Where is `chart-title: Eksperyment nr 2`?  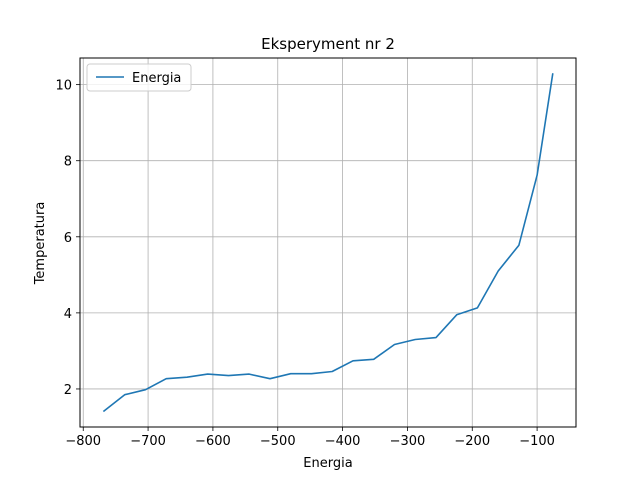 chart-title: Eksperyment nr 2 is located at coordinates (328, 44).